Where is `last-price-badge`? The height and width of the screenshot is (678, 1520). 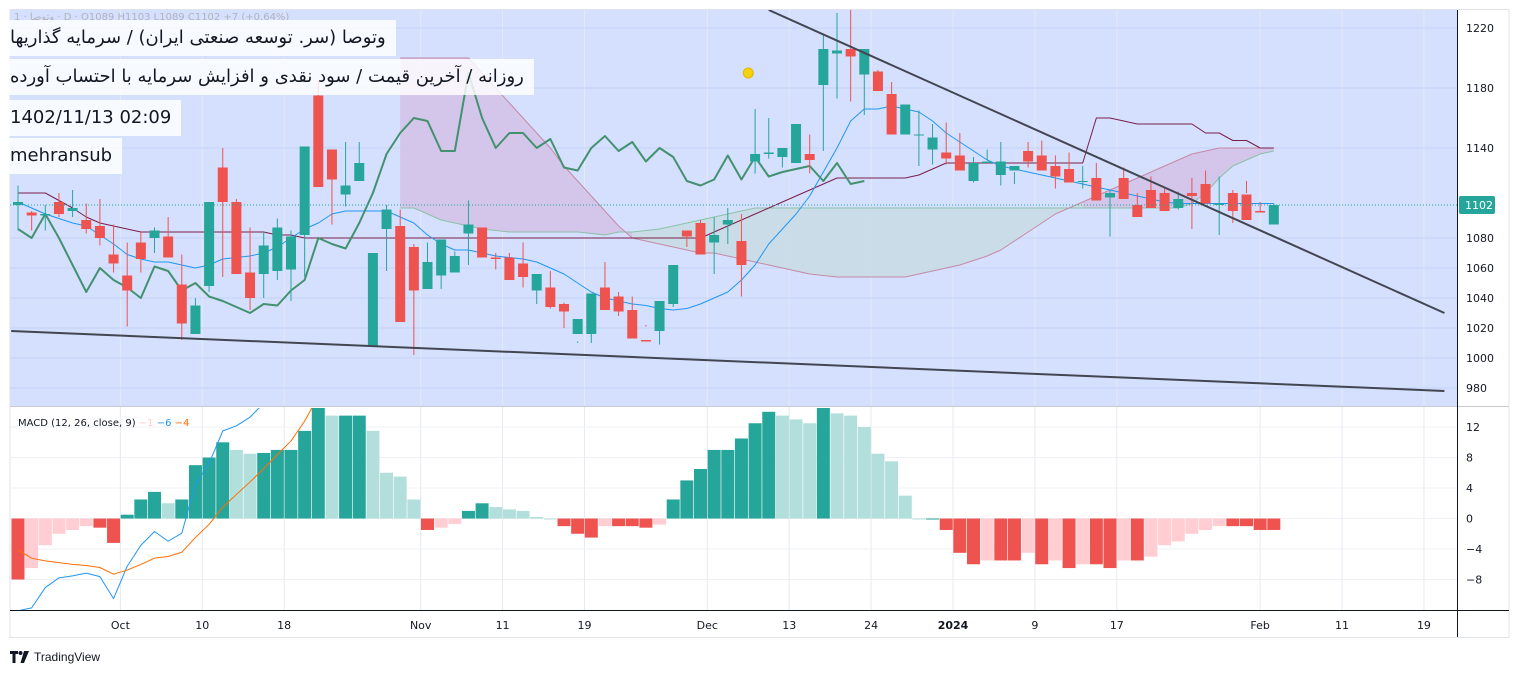 last-price-badge is located at coordinates (1477, 205).